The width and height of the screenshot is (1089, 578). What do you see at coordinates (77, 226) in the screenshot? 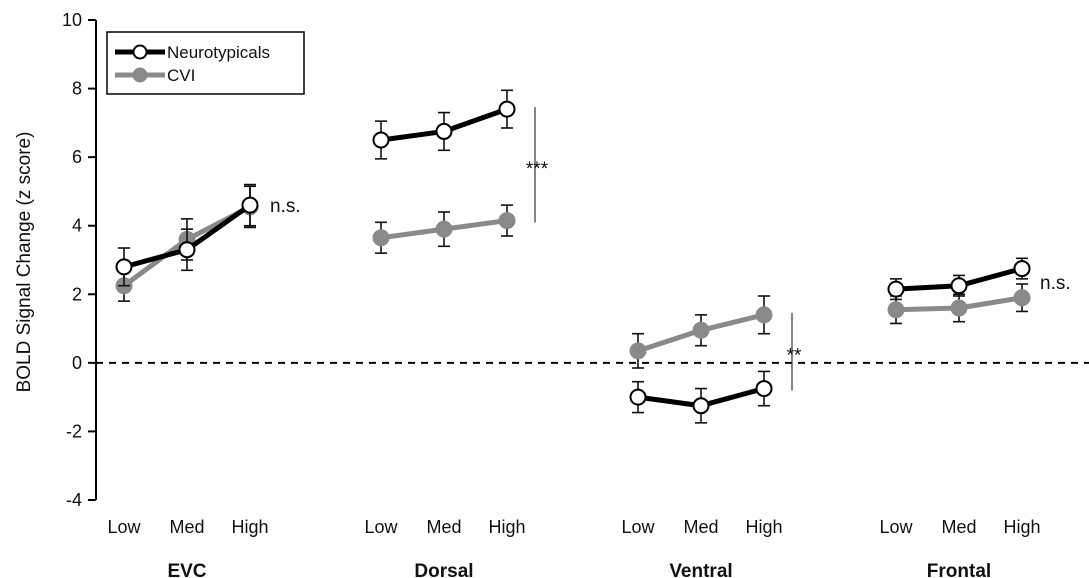
I see `y-tick-label: 4` at bounding box center [77, 226].